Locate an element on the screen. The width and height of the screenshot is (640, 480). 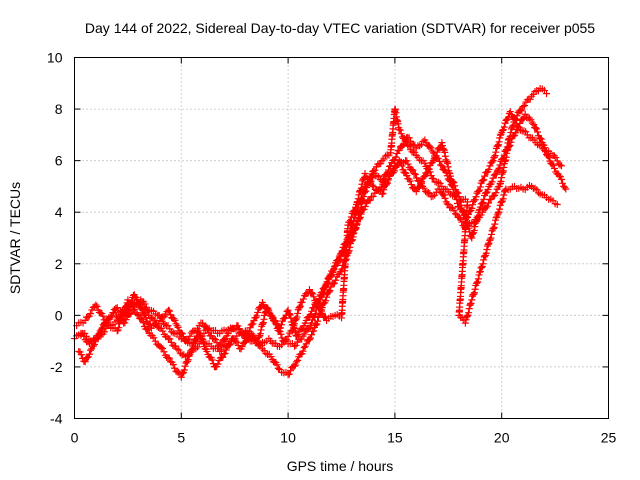
y-tick-label: -2 is located at coordinates (56, 367).